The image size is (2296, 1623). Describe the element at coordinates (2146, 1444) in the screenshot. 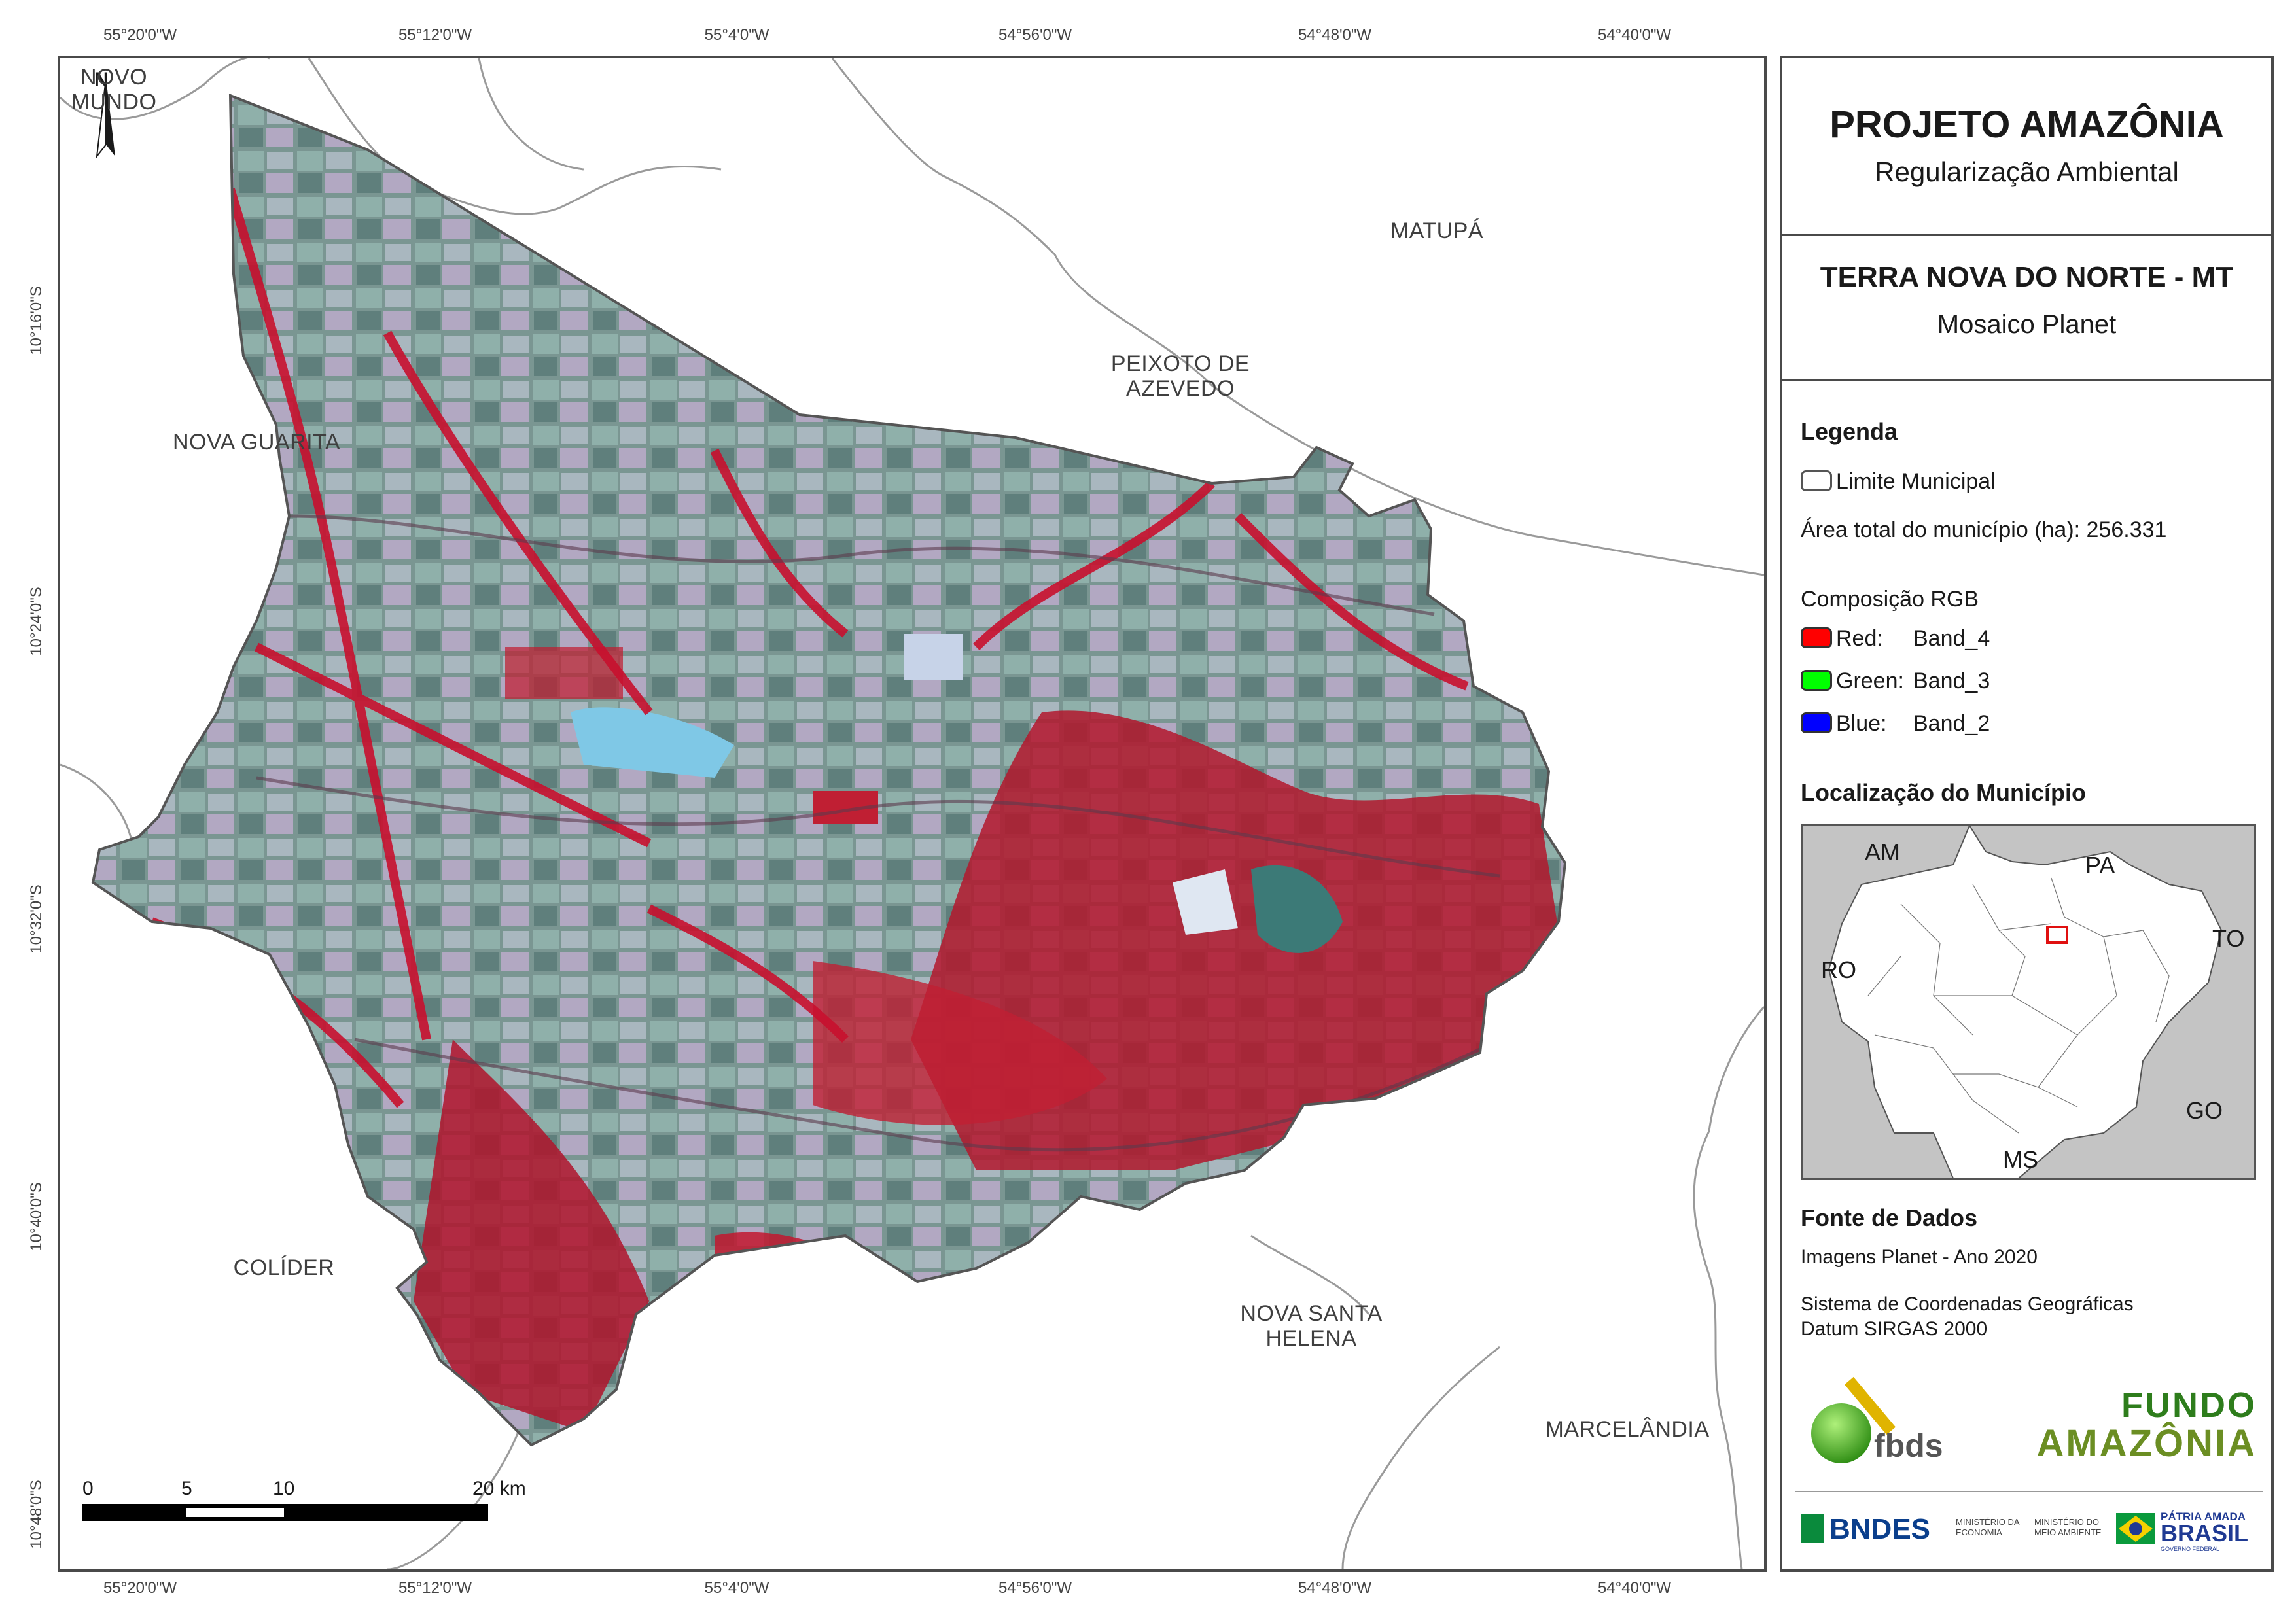

I see `amazonia-text: AMAZÔNIA` at that location.